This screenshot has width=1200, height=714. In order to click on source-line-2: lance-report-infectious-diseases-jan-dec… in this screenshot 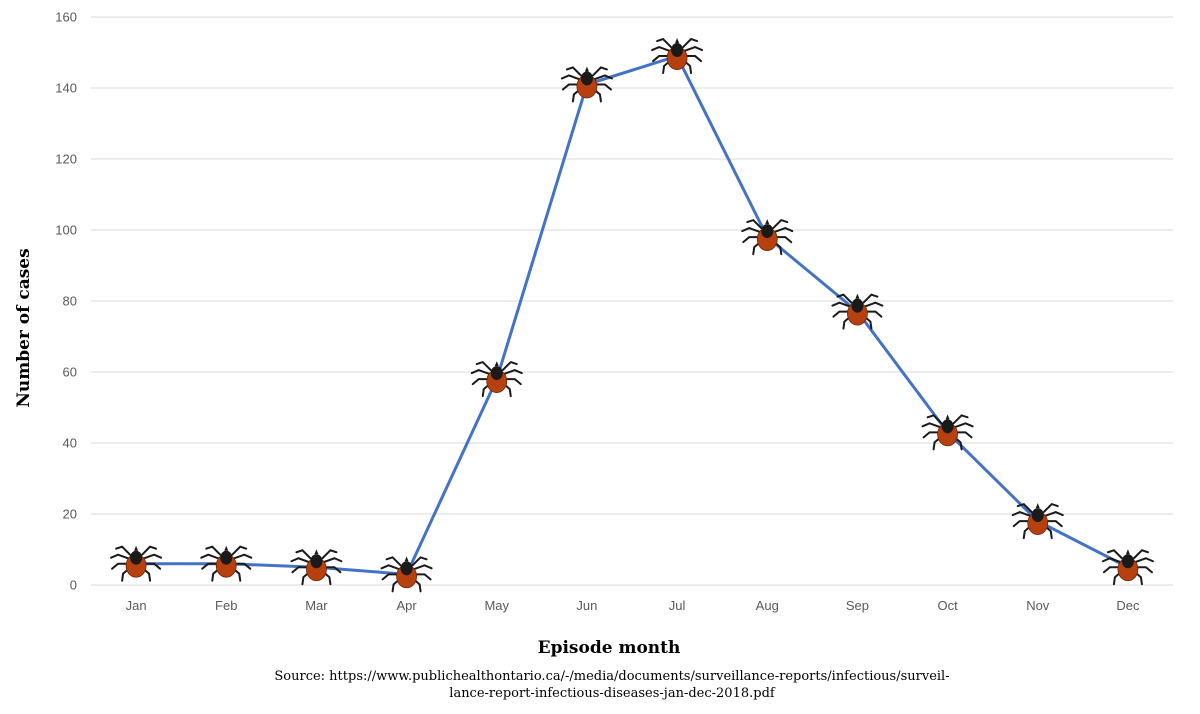, I will do `click(612, 693)`.